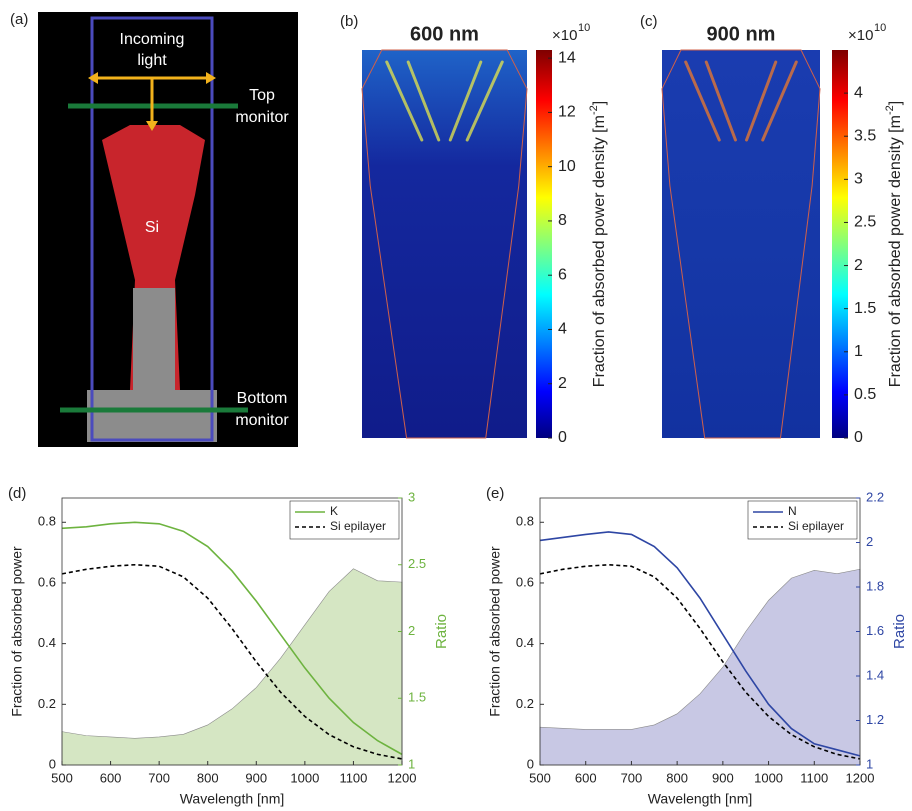 This screenshot has height=811, width=912. I want to click on legend-label: N, so click(792, 511).